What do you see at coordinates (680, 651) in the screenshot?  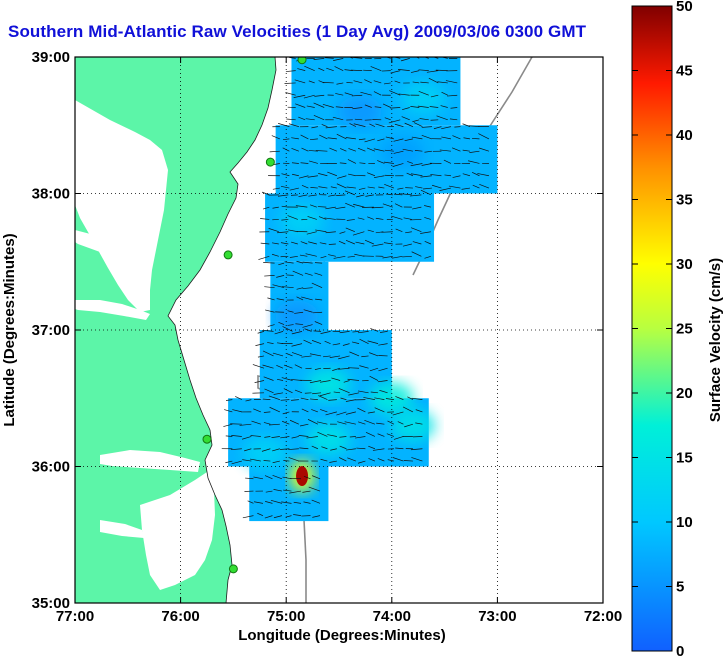 I see `colorbar-tick-label: 0` at bounding box center [680, 651].